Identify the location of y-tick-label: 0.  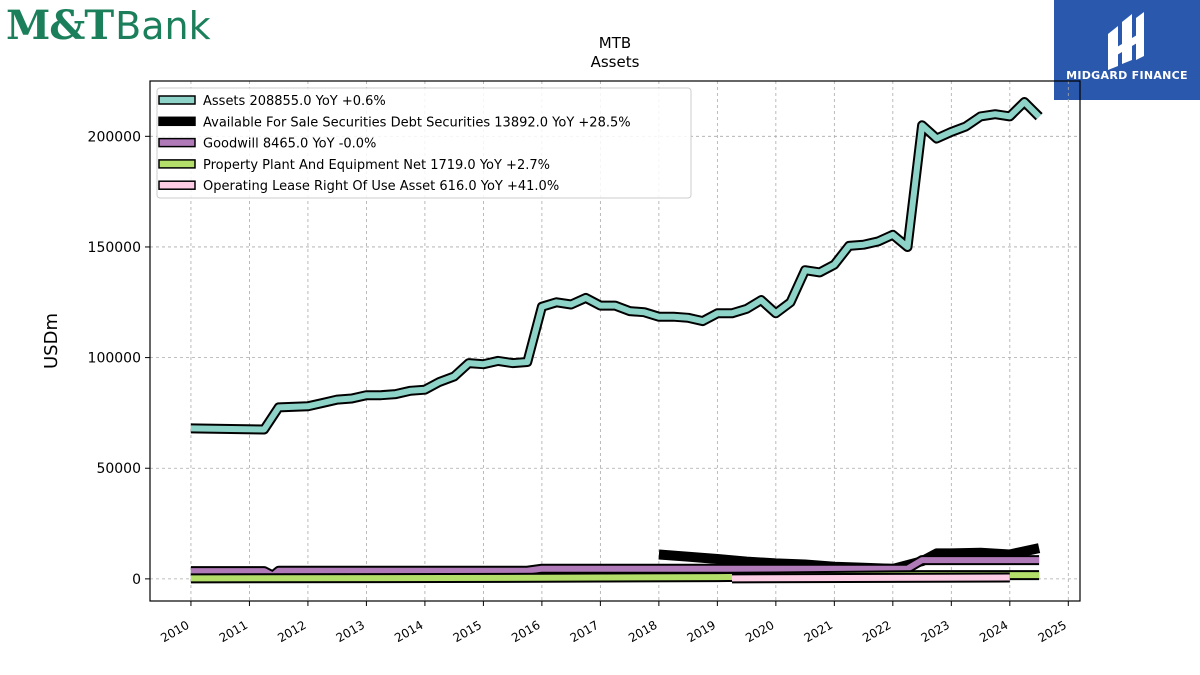
(136, 580).